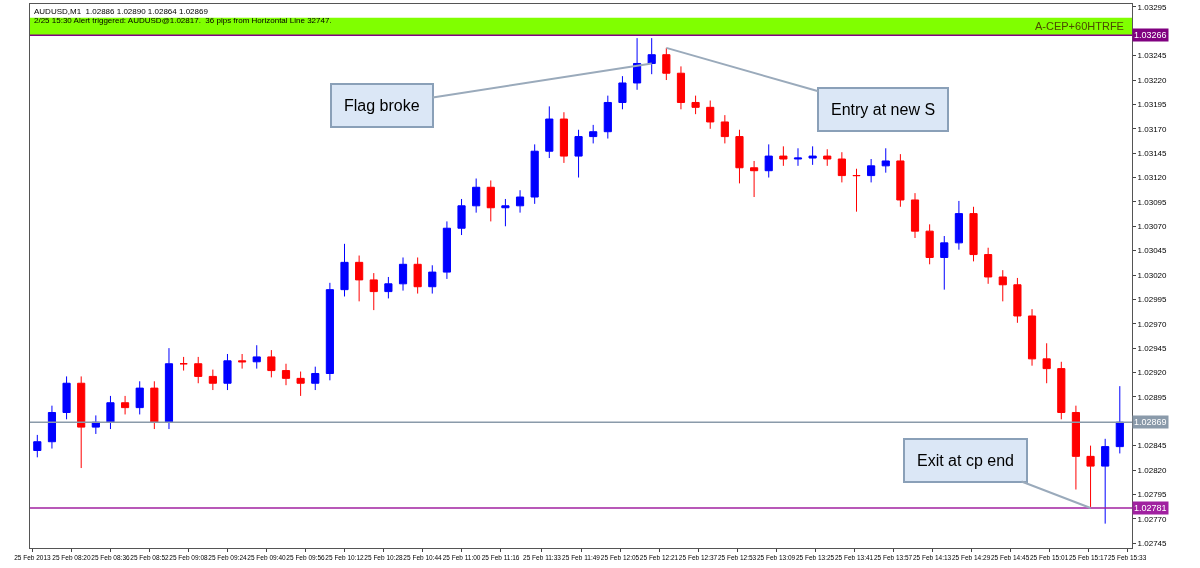 The image size is (1200, 568). Describe the element at coordinates (1079, 26) in the screenshot. I see `band-label: A-CEP+60HTRFE` at that location.